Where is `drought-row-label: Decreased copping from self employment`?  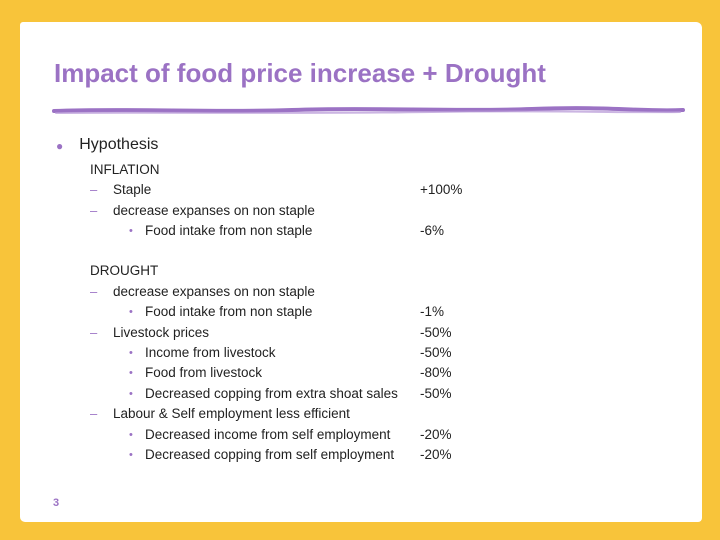 drought-row-label: Decreased copping from self employment is located at coordinates (270, 454).